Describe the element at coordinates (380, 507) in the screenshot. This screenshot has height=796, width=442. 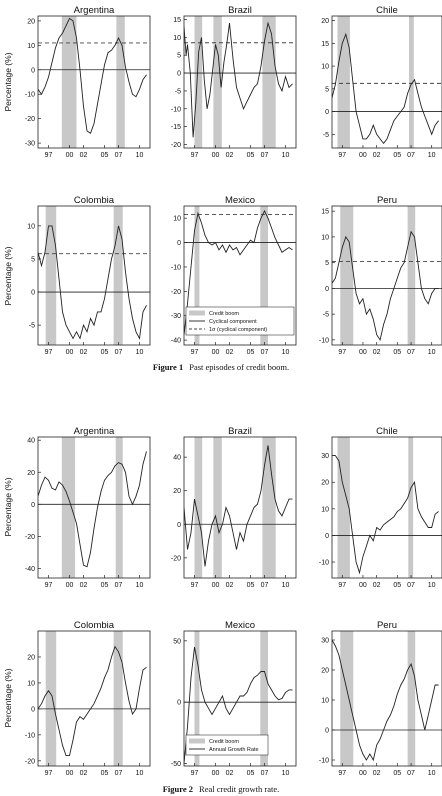
I see `chart-panel-8: Chile -10 0 10 20 30 97 00 02 05 07 10` at that location.